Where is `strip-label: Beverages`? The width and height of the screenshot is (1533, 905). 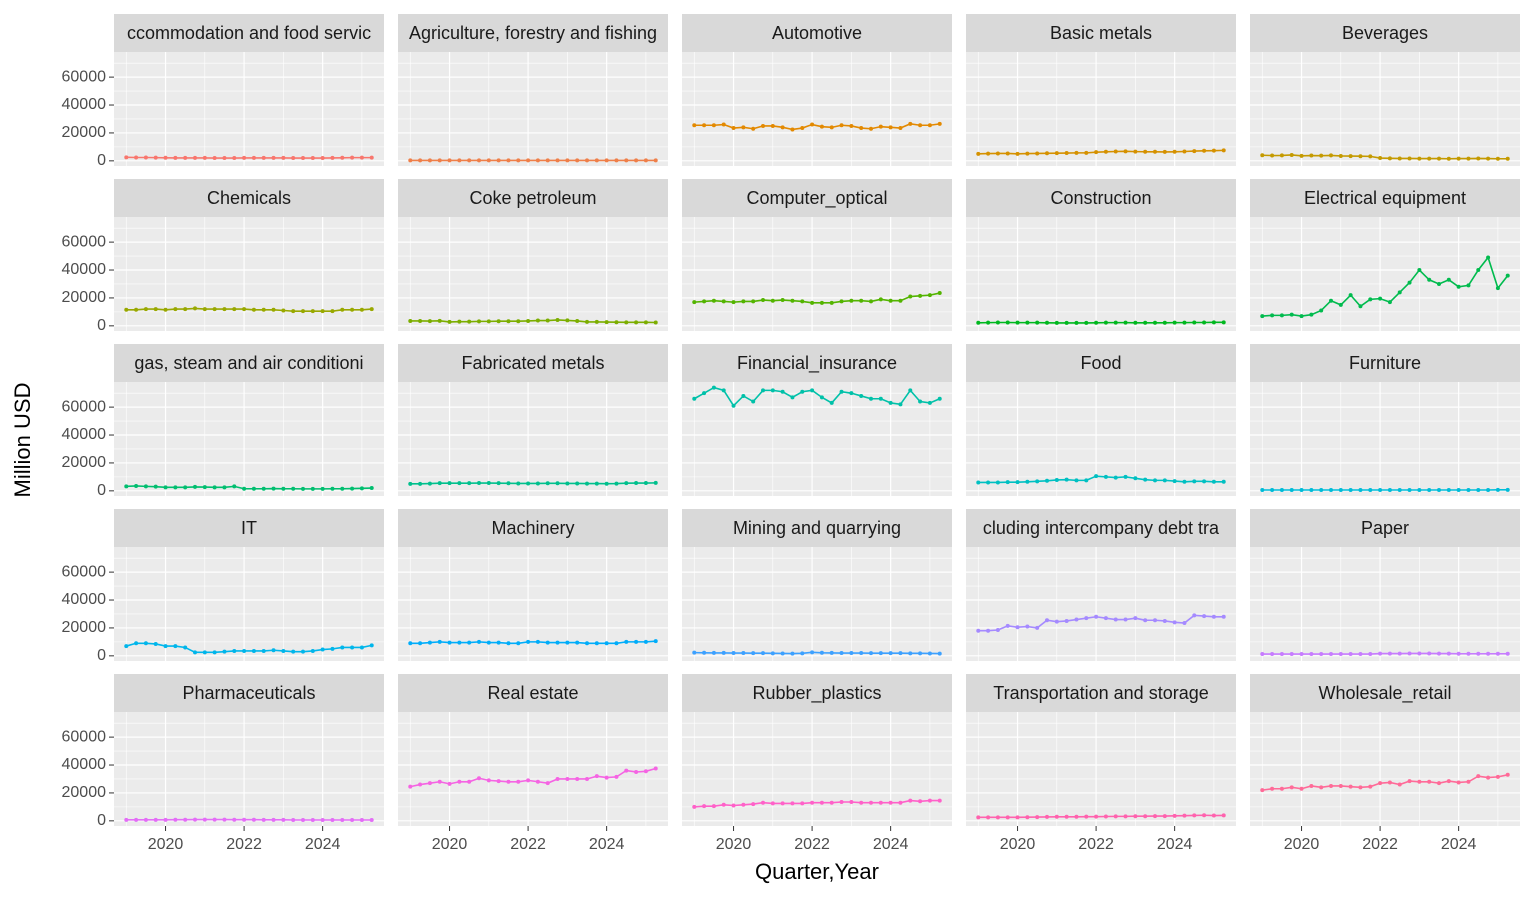
strip-label: Beverages is located at coordinates (1385, 33).